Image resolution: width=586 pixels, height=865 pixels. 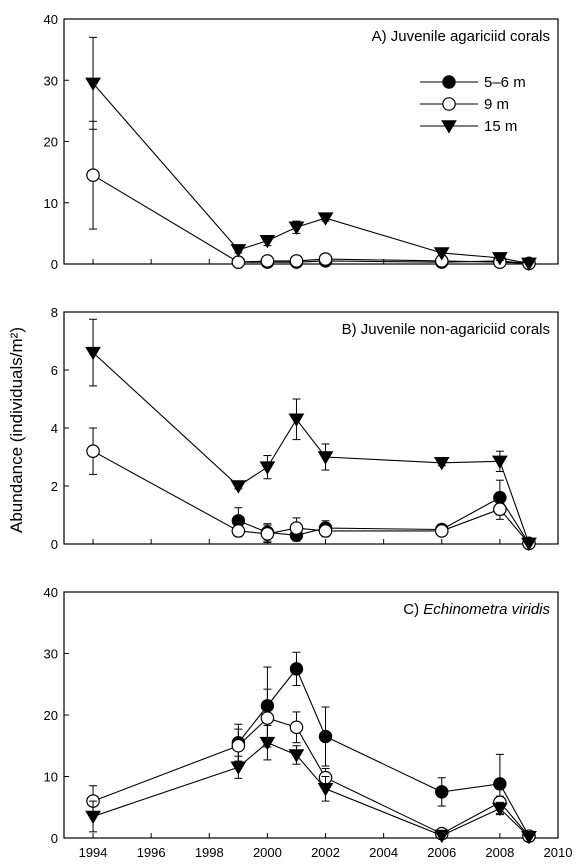 I want to click on legend-label: 9 m, so click(x=496, y=104).